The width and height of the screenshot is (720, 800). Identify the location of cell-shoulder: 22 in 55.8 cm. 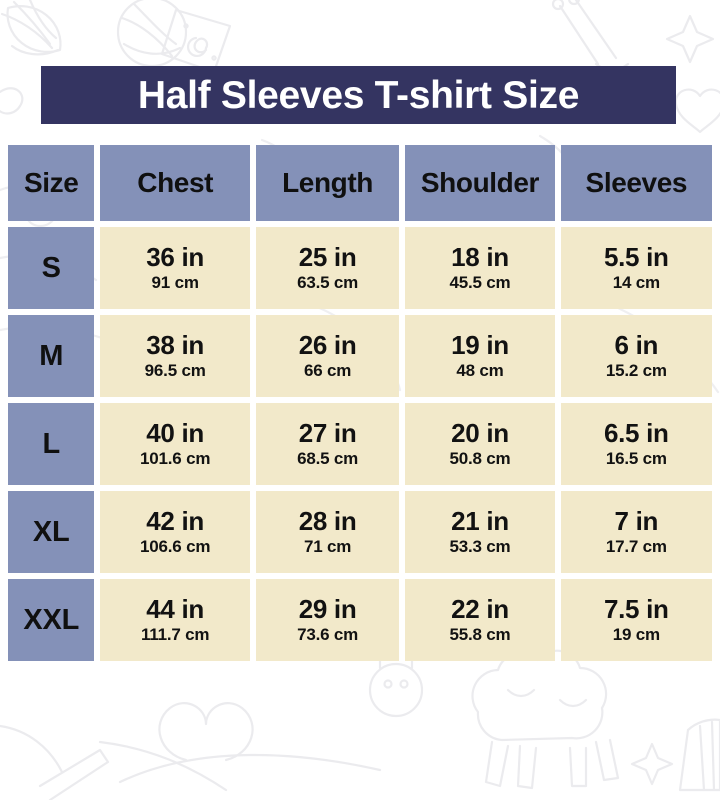
(480, 620).